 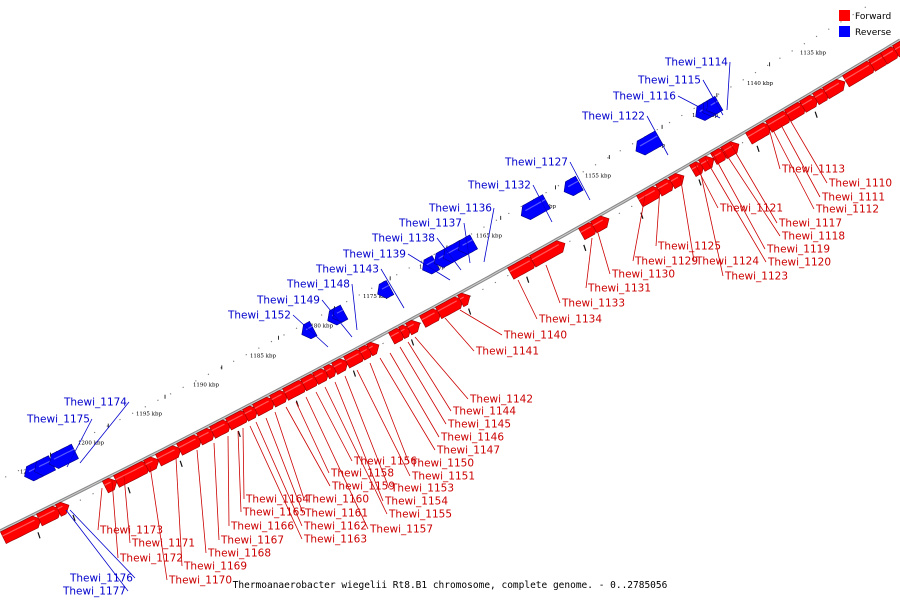 What do you see at coordinates (374, 255) in the screenshot?
I see `gene-label: Thewi_1139` at bounding box center [374, 255].